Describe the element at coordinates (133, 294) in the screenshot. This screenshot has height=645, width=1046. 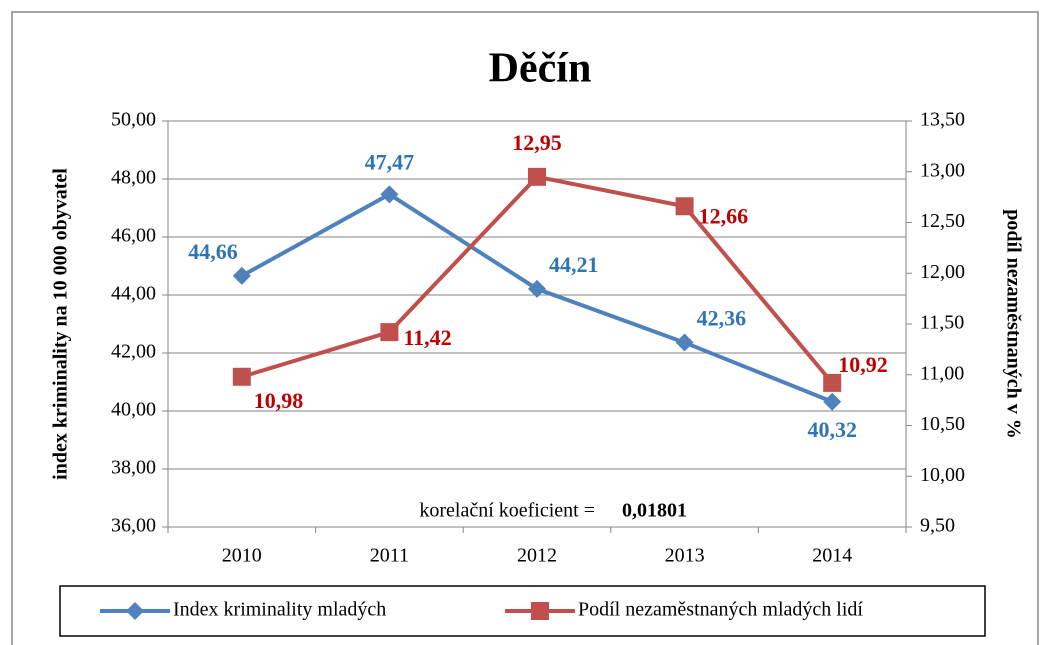
I see `y-tick-label: 44,00` at that location.